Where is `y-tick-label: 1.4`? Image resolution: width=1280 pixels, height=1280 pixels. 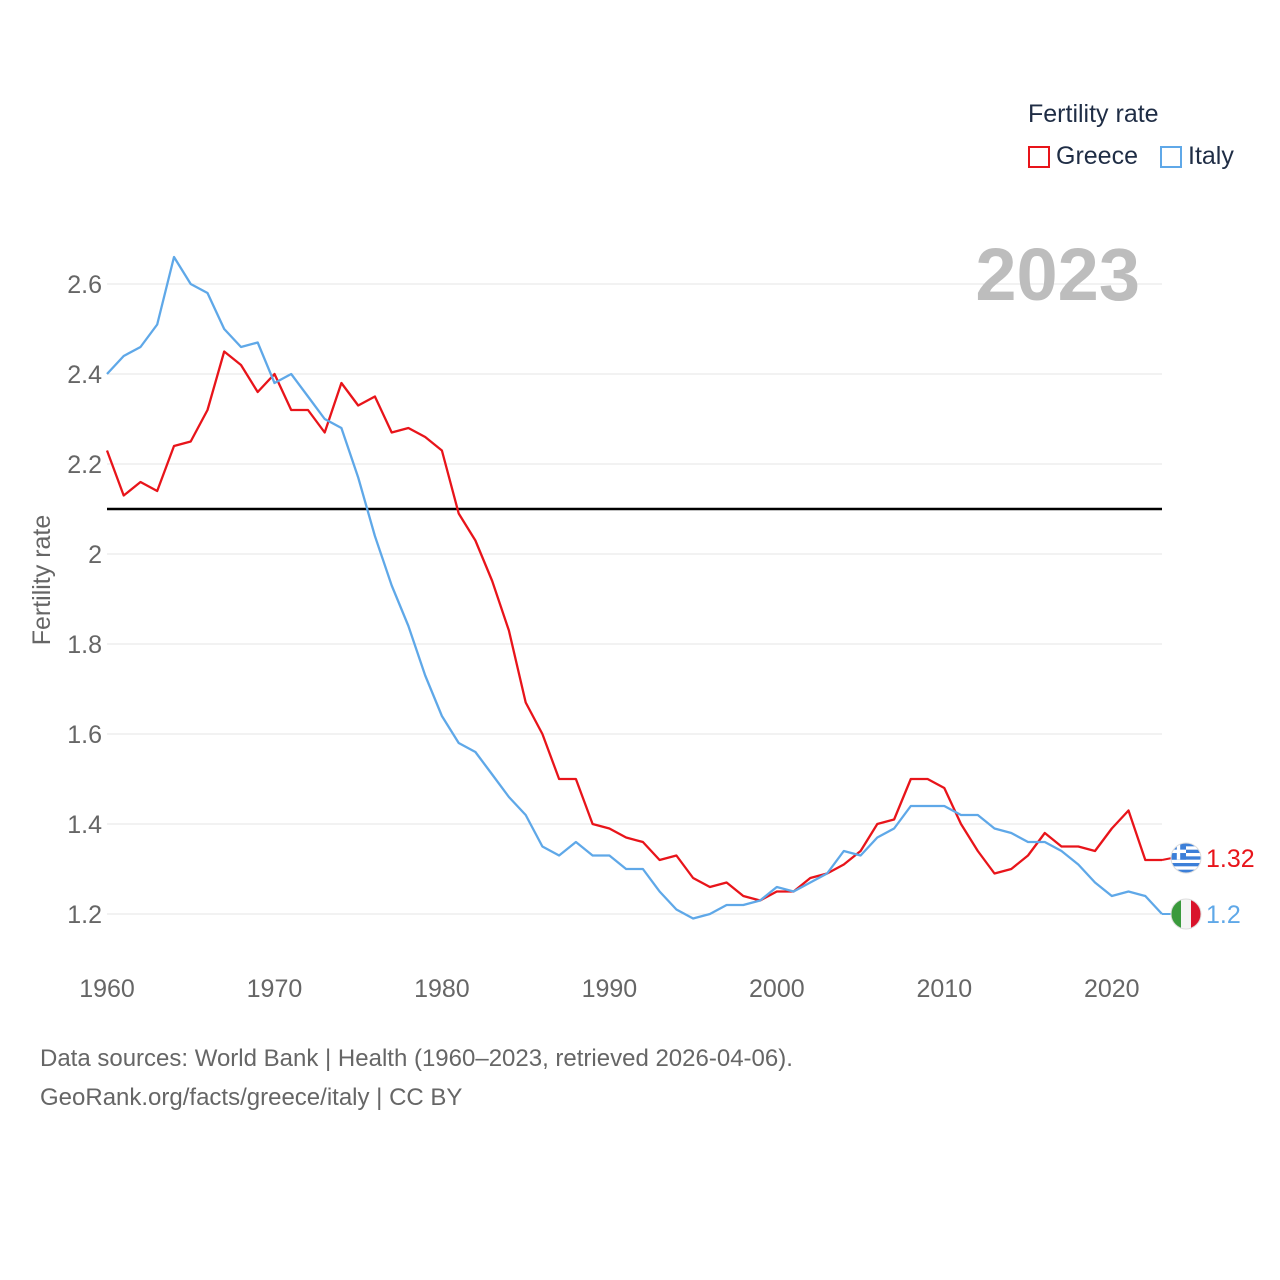 y-tick-label: 1.4 is located at coordinates (84, 825).